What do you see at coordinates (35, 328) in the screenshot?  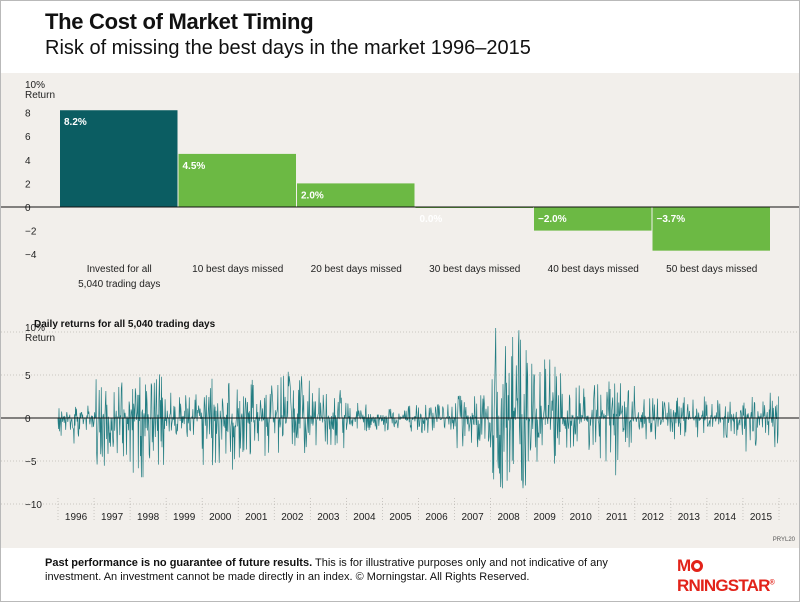 I see `line-ytick-top: 10%` at bounding box center [35, 328].